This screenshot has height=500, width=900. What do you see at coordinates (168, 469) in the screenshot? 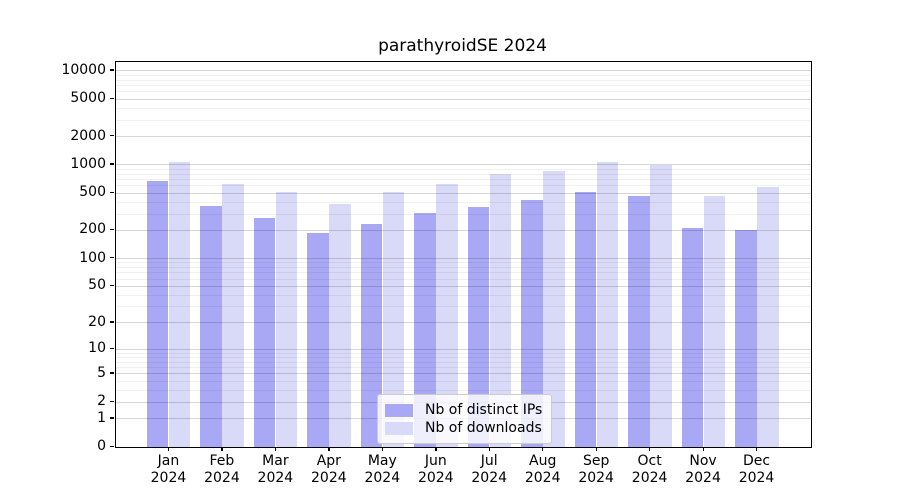
I see `xtick-label-jan: Jan 2024` at bounding box center [168, 469].